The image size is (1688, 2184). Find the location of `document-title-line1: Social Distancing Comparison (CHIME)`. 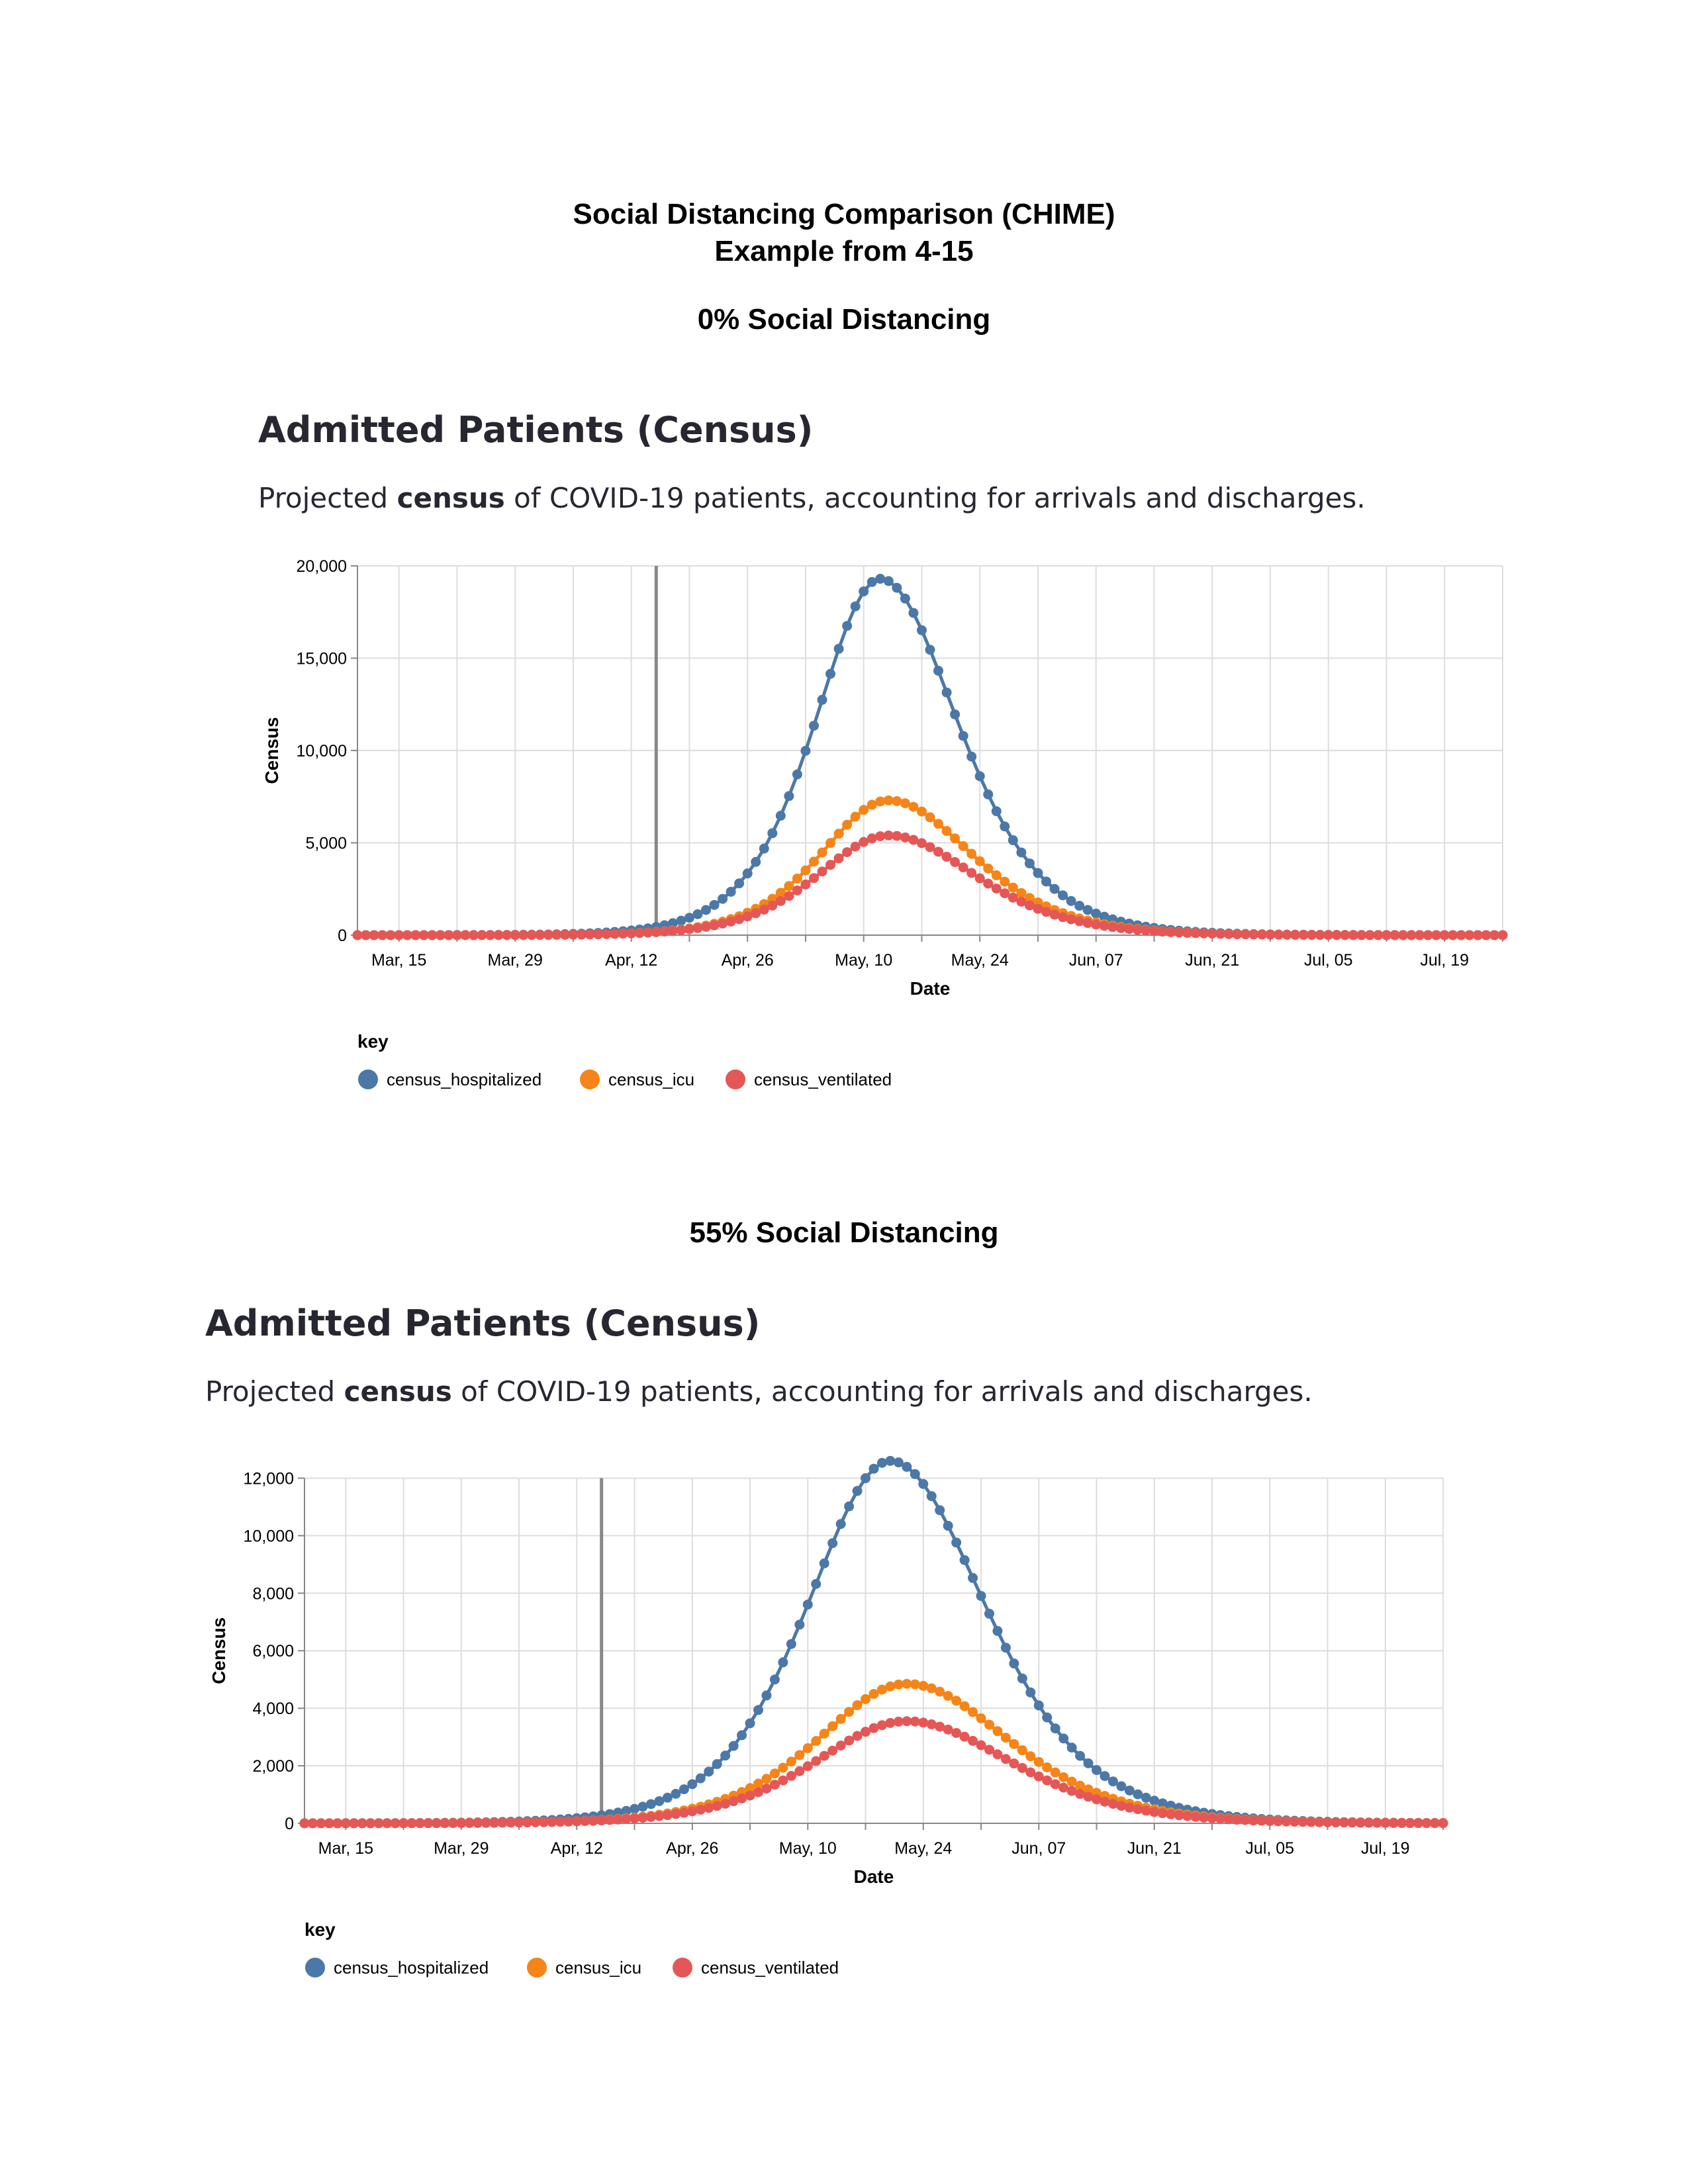

document-title-line1: Social Distancing Comparison (CHIME) is located at coordinates (844, 214).